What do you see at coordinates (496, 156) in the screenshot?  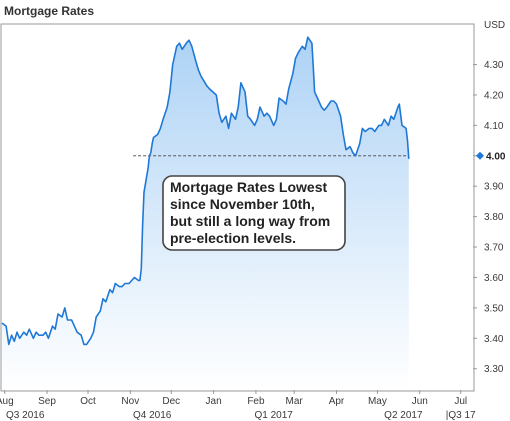 I see `last-value-label: 4.00` at bounding box center [496, 156].